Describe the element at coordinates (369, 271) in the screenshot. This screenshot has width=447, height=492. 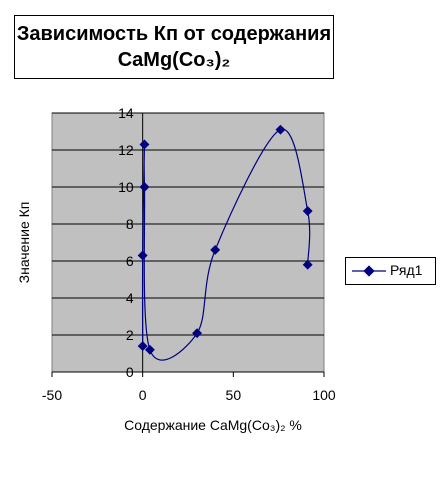
I see `legend-marker` at that location.